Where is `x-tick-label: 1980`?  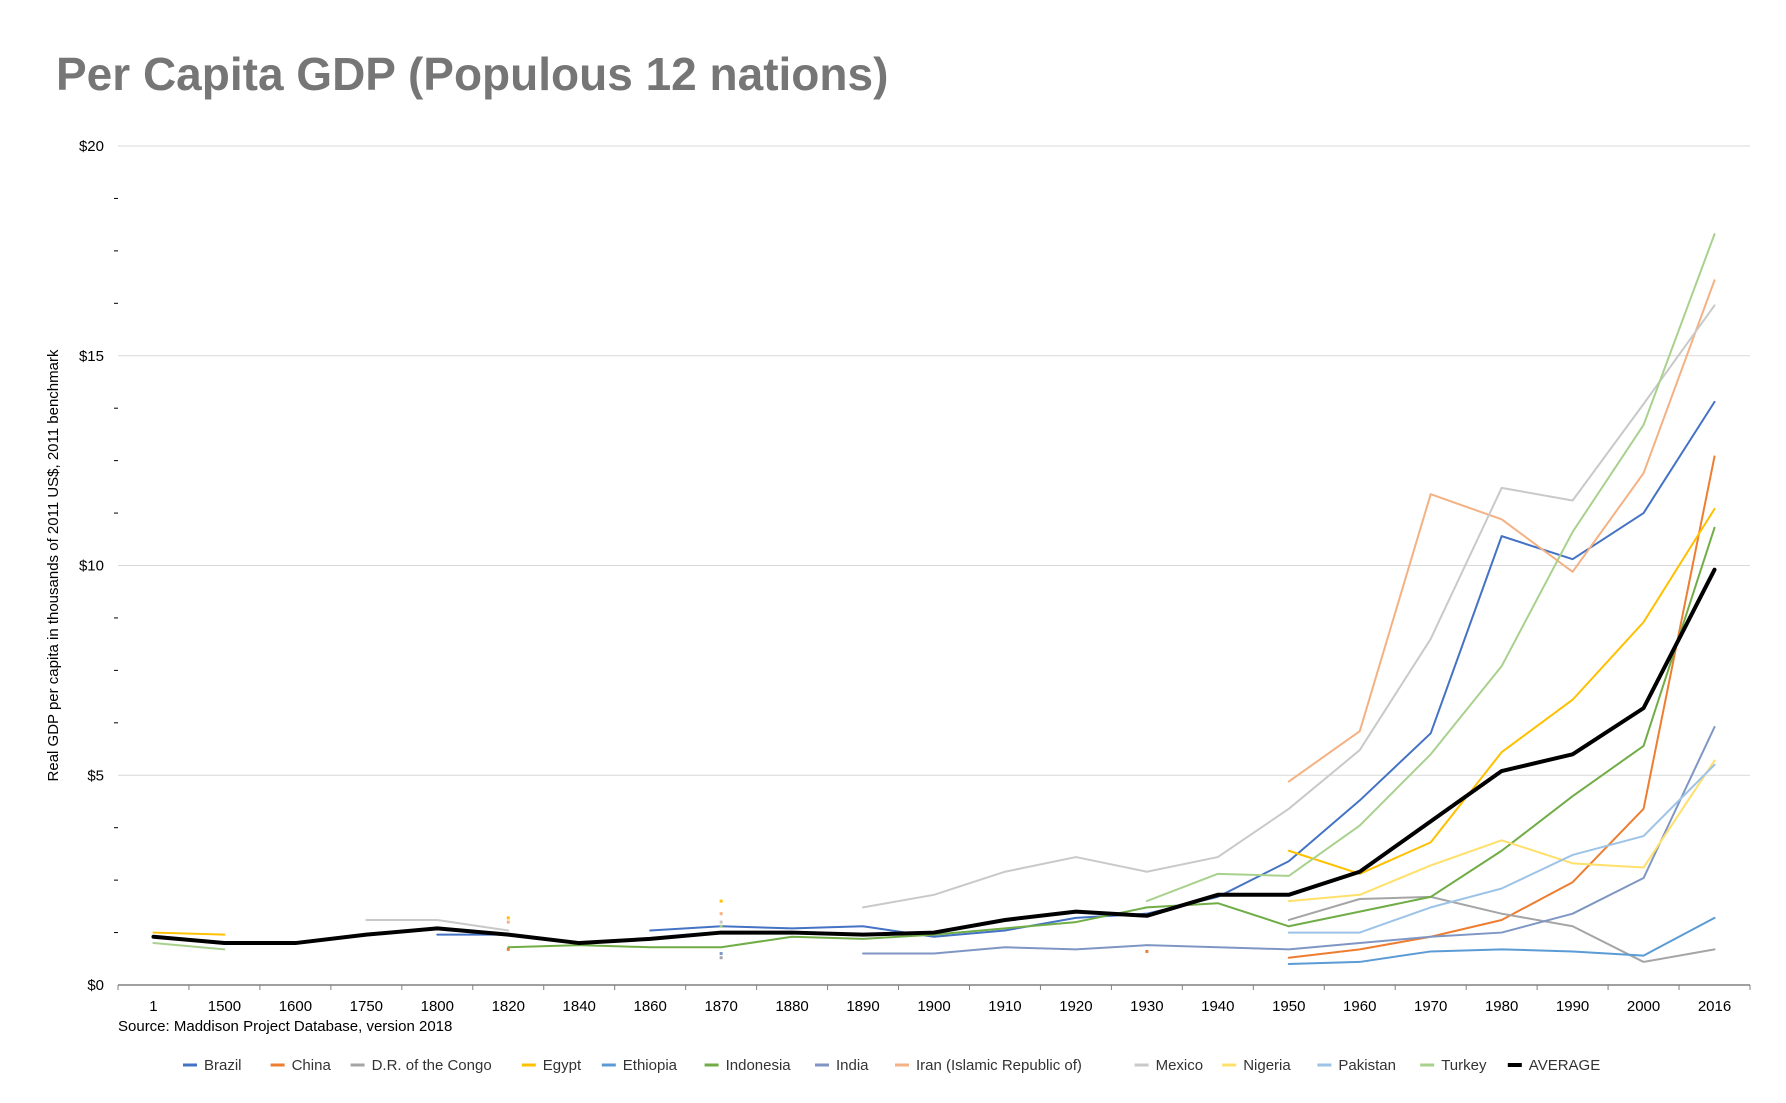 x-tick-label: 1980 is located at coordinates (1501, 1006).